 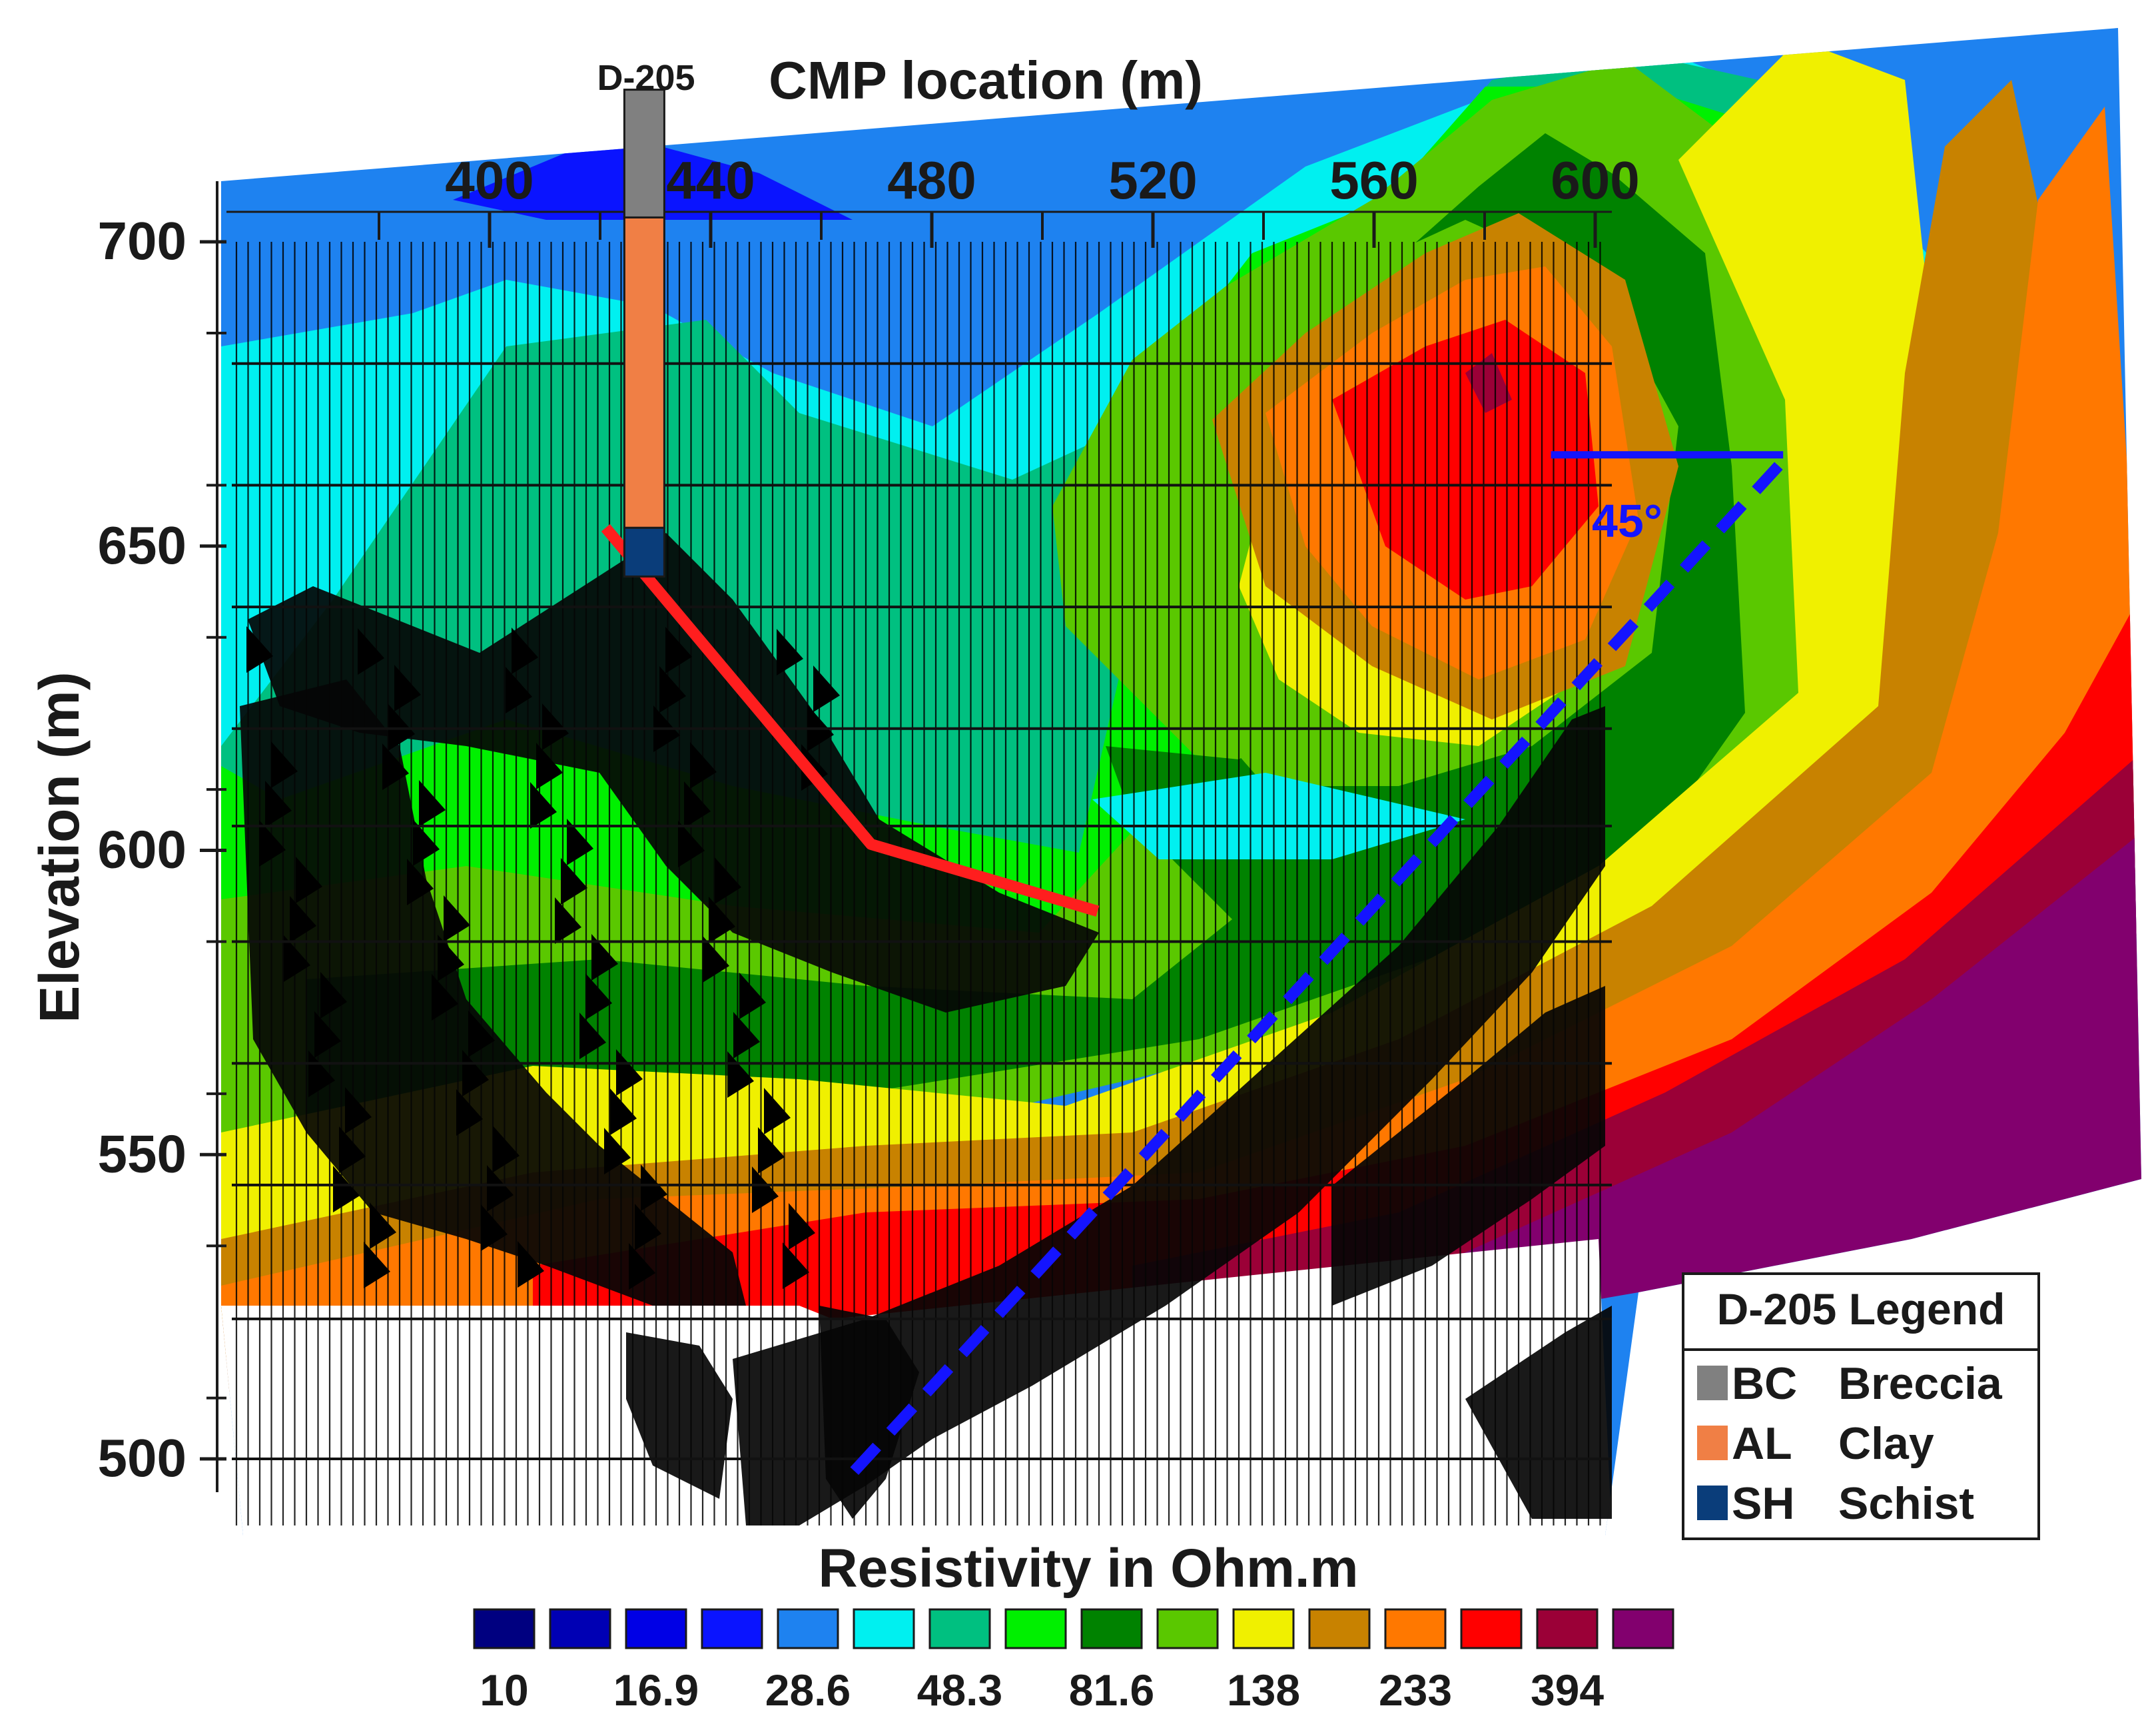 What do you see at coordinates (850, 720) in the screenshot?
I see `red-interpretation-line` at bounding box center [850, 720].